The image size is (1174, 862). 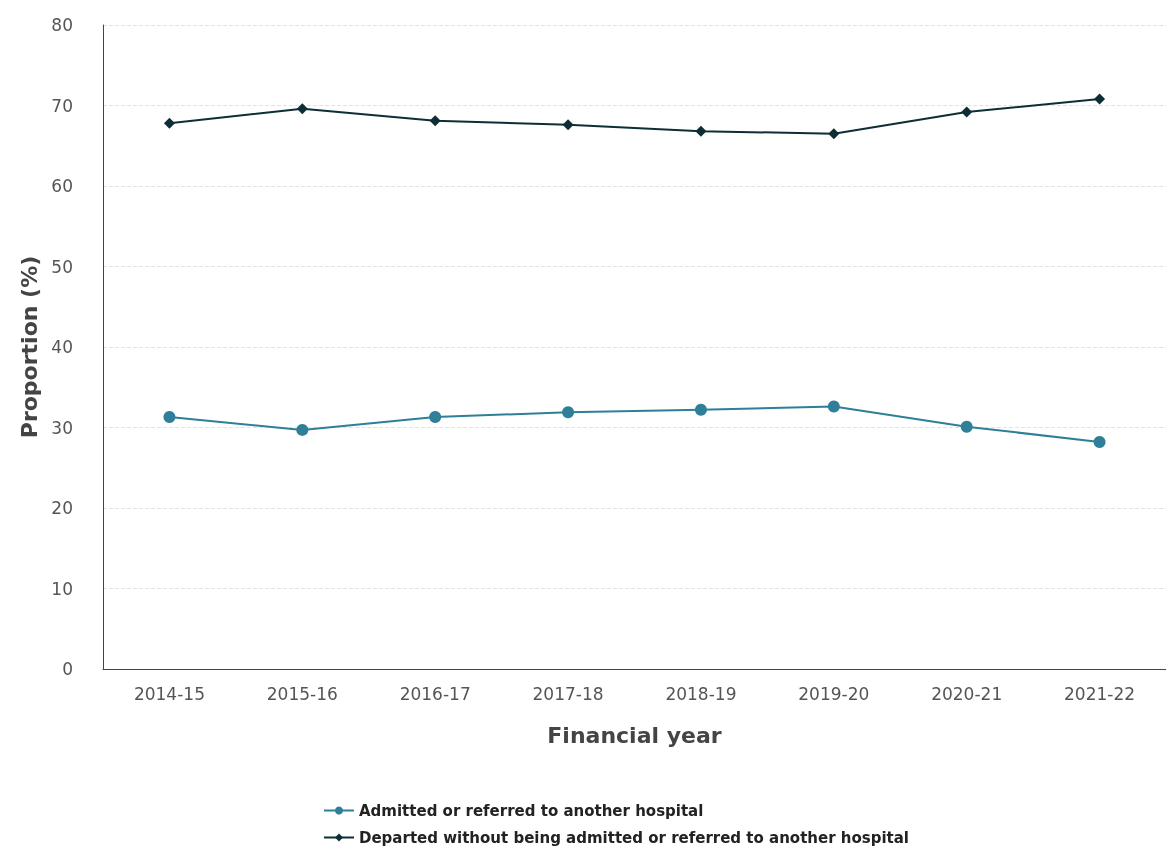 I want to click on y-axis-title: Proportion (%), so click(x=29, y=347).